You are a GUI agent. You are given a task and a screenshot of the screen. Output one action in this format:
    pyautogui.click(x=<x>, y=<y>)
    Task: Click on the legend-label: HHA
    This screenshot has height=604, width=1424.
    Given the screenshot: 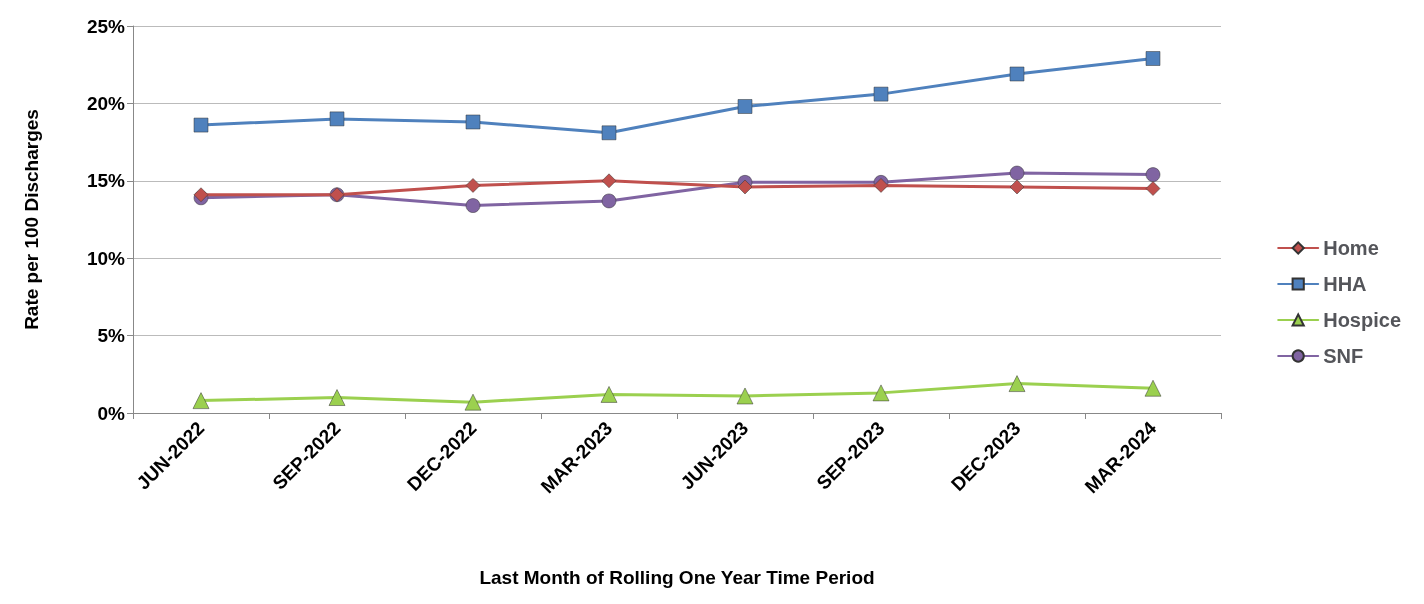 What is the action you would take?
    pyautogui.click(x=1345, y=284)
    